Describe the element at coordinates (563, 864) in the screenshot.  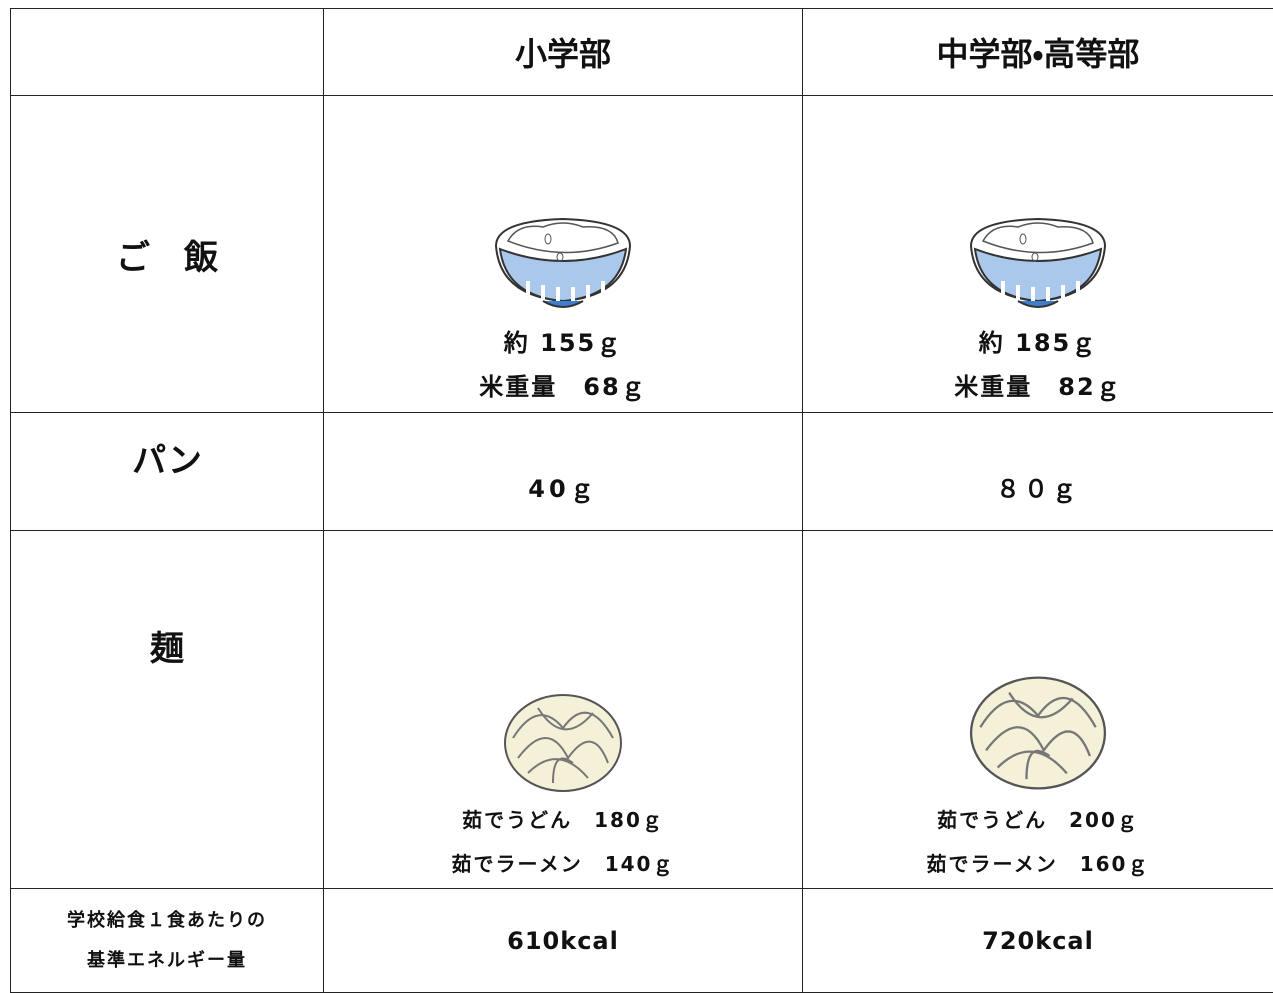
I see `amount: 茹でラーメン 140ｇ` at that location.